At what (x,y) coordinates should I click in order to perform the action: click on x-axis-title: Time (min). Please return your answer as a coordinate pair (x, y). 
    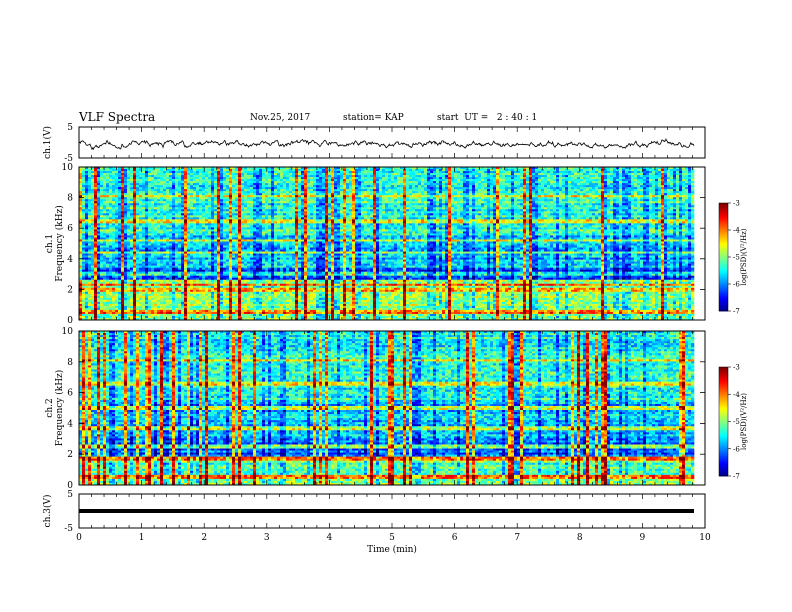
    Looking at the image, I should click on (392, 549).